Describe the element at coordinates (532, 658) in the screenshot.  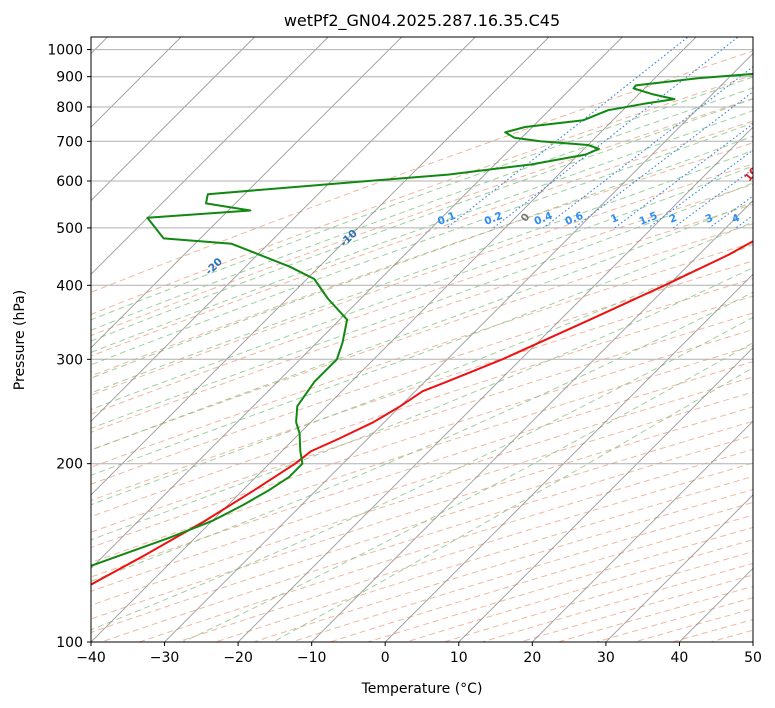
I see `x-tick-label: 20` at that location.